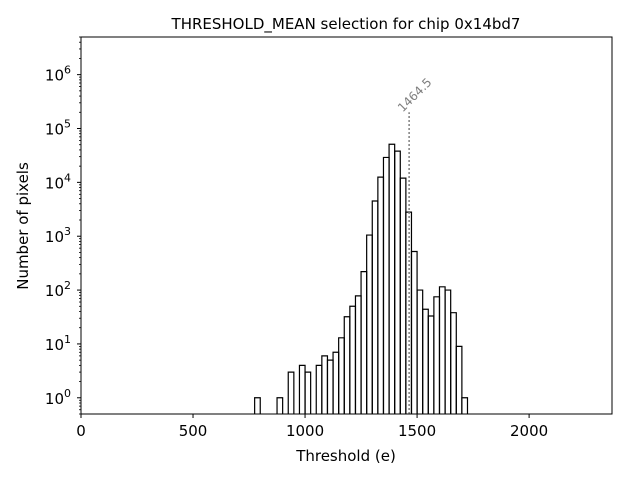 The height and width of the screenshot is (480, 640). I want to click on x-tick-label: 2000, so click(529, 431).